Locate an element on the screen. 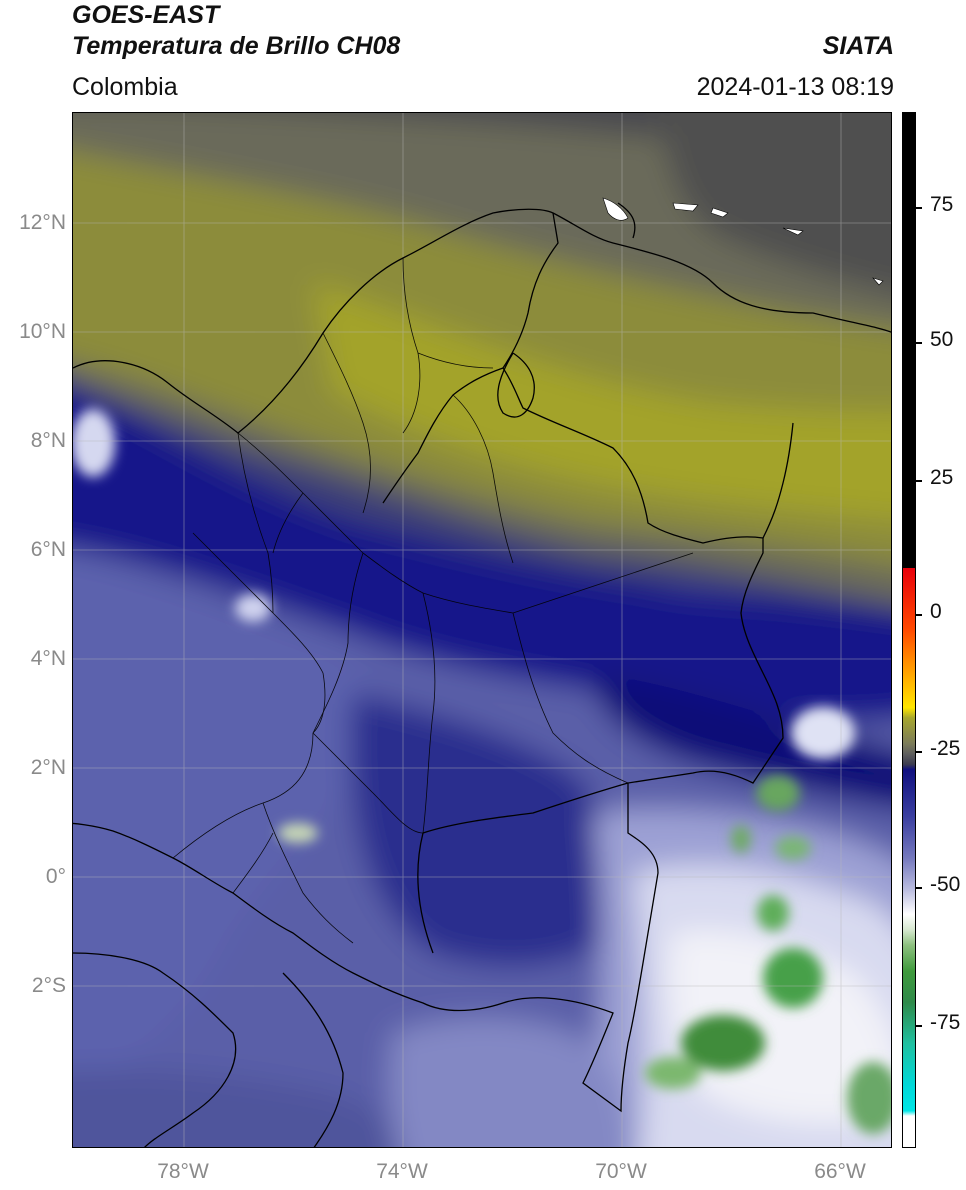 This screenshot has height=1190, width=966. cbar-tick-mark-neg50 is located at coordinates (919, 888).